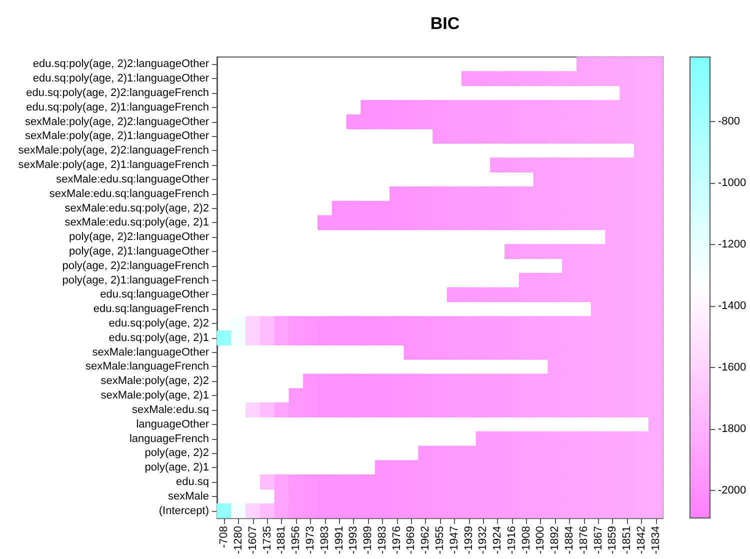 The height and width of the screenshot is (559, 750). What do you see at coordinates (238, 540) in the screenshot?
I see `x-tick-label: -1280` at bounding box center [238, 540].